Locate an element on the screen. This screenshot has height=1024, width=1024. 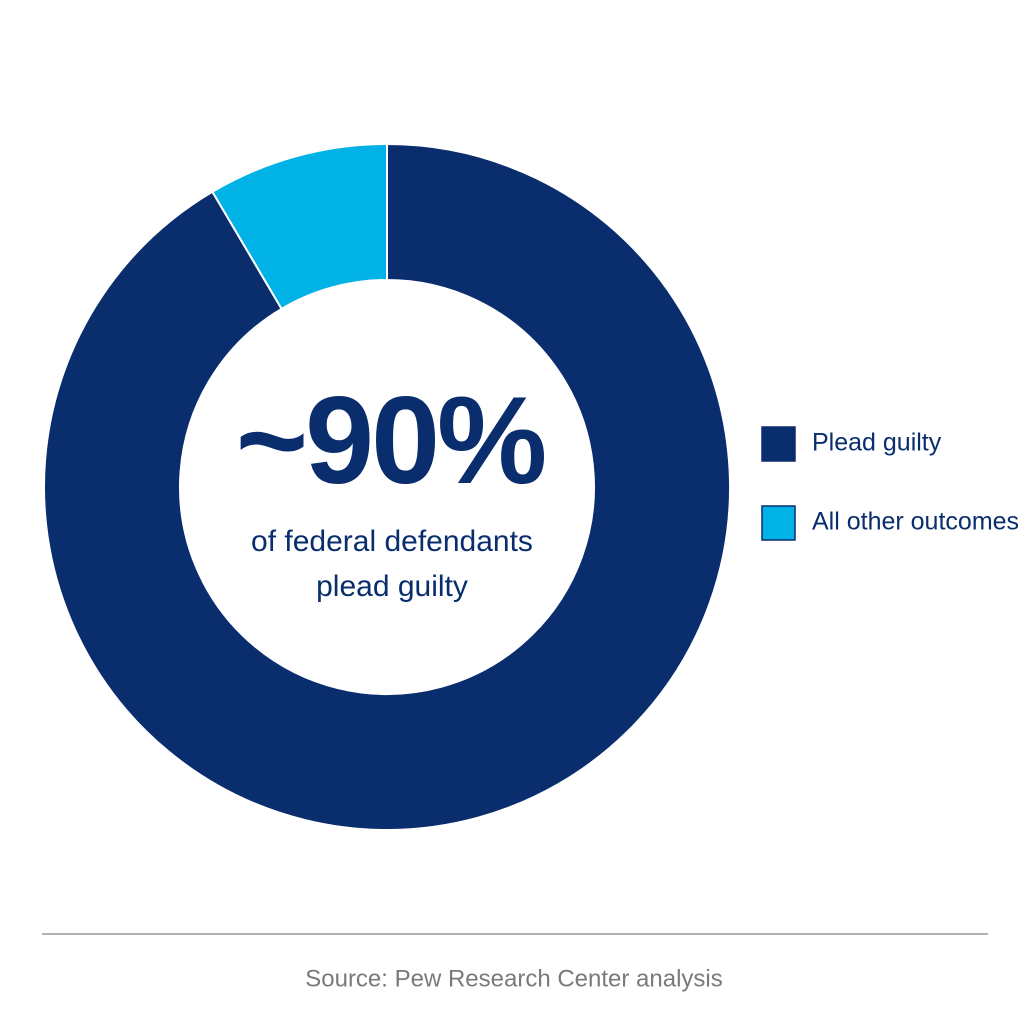
source: Source: Pew Research Center analysis is located at coordinates (514, 978).